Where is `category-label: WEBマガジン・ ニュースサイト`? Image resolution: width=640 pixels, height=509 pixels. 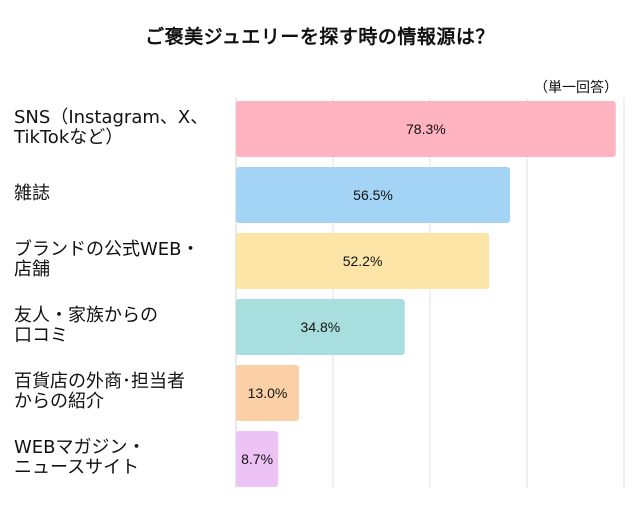
category-label: WEBマガジン・ ニュースサイト is located at coordinates (121, 458).